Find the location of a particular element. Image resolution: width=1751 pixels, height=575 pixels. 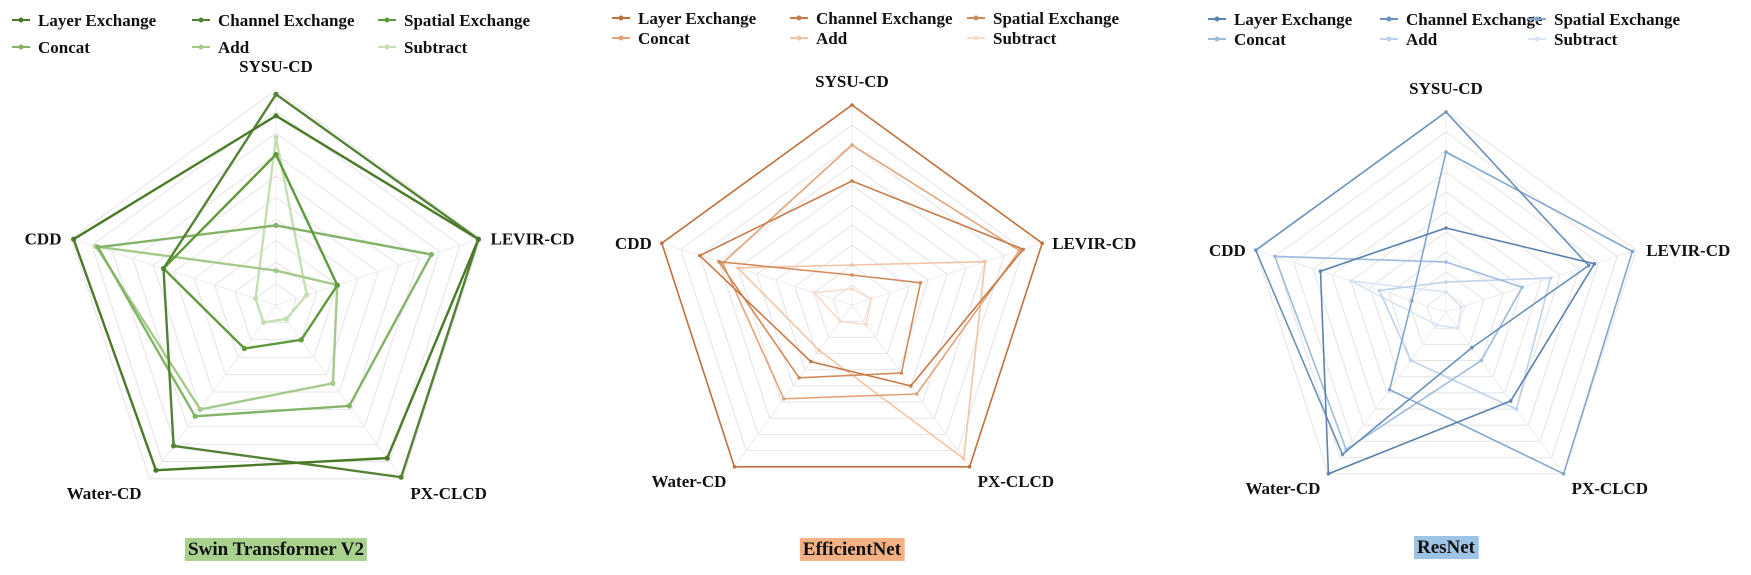

axis-label-levir-cd: LEVIR-CD is located at coordinates (1688, 250).